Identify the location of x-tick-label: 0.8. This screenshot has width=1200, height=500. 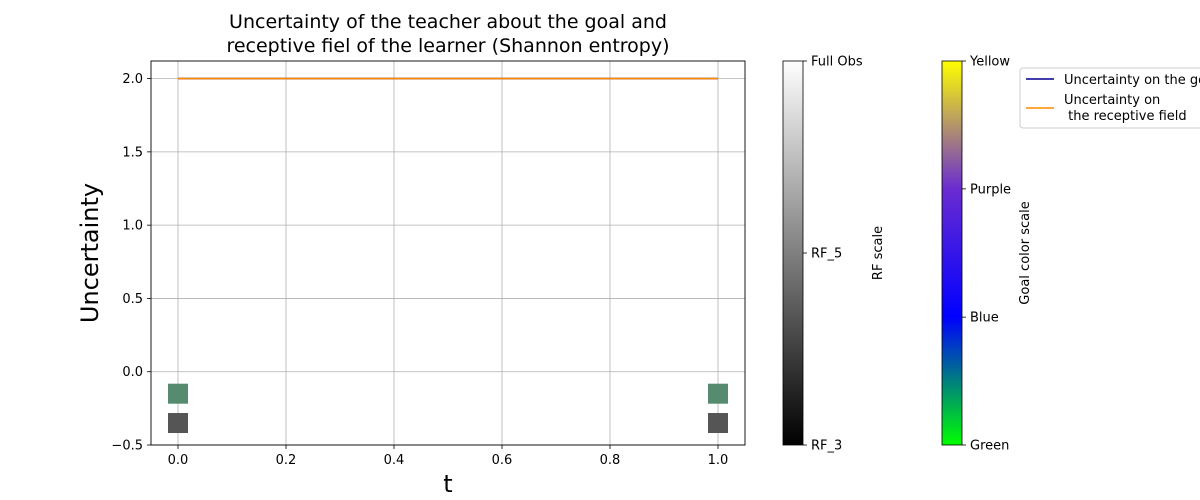
(610, 460).